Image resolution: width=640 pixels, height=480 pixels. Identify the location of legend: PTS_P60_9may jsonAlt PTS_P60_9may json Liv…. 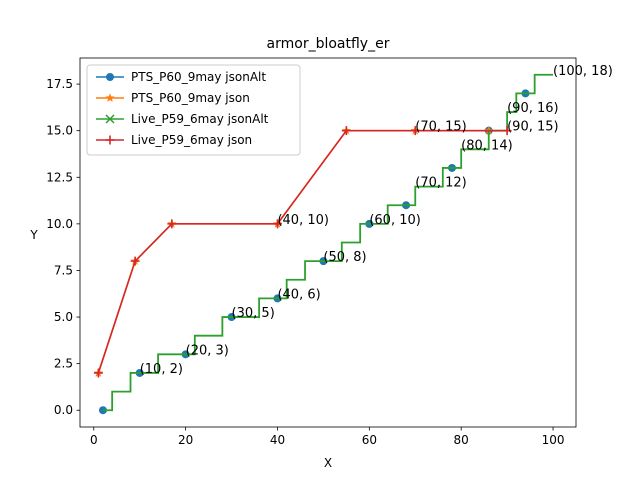
(193, 110).